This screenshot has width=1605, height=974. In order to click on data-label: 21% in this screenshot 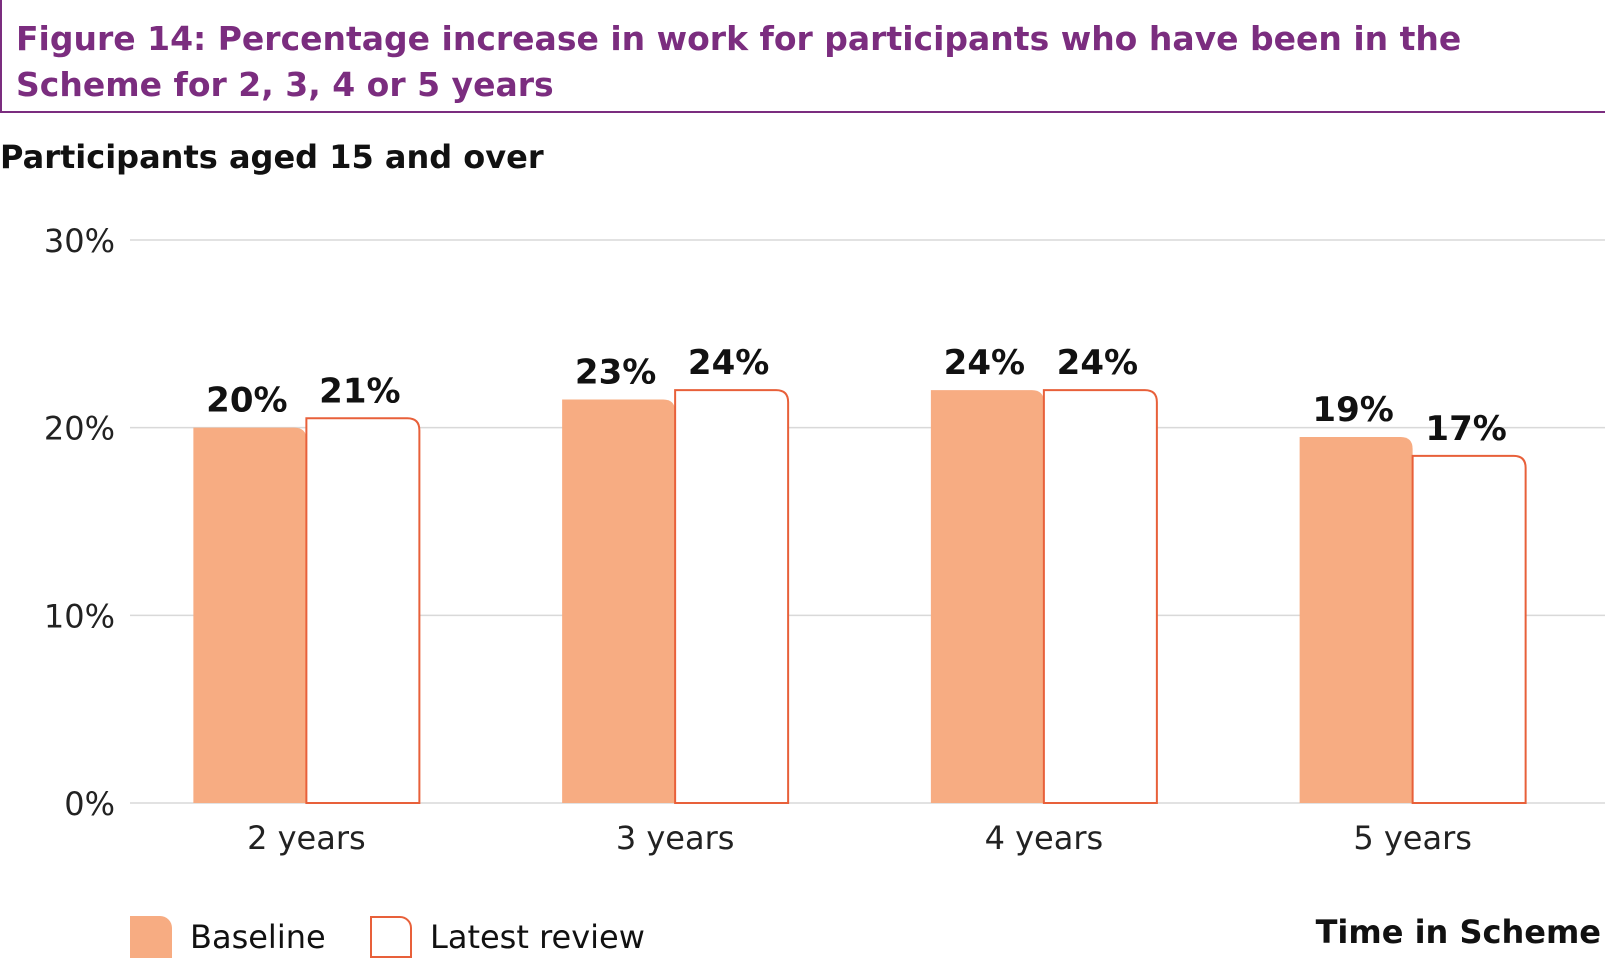, I will do `click(359, 391)`.